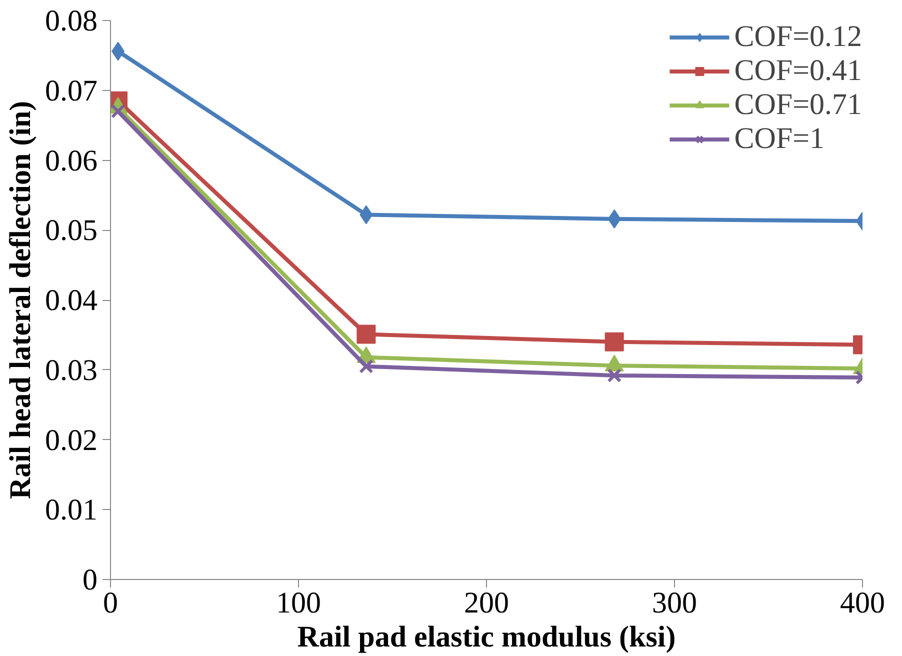 This screenshot has height=656, width=902. What do you see at coordinates (779, 139) in the screenshot?
I see `legend-label: COF=1` at bounding box center [779, 139].